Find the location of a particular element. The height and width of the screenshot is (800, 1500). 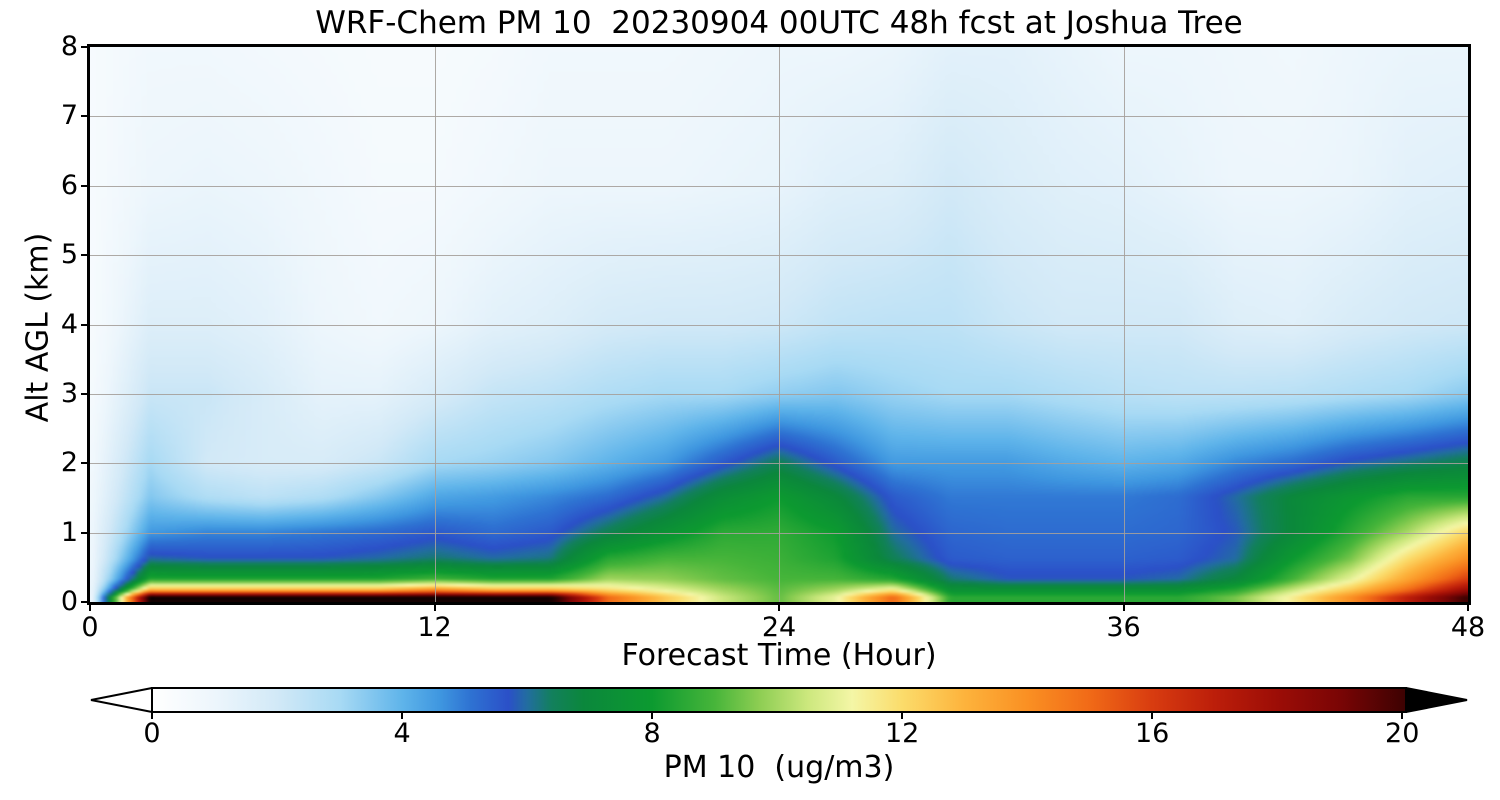

y-tick-label: 6 is located at coordinates (69, 185).